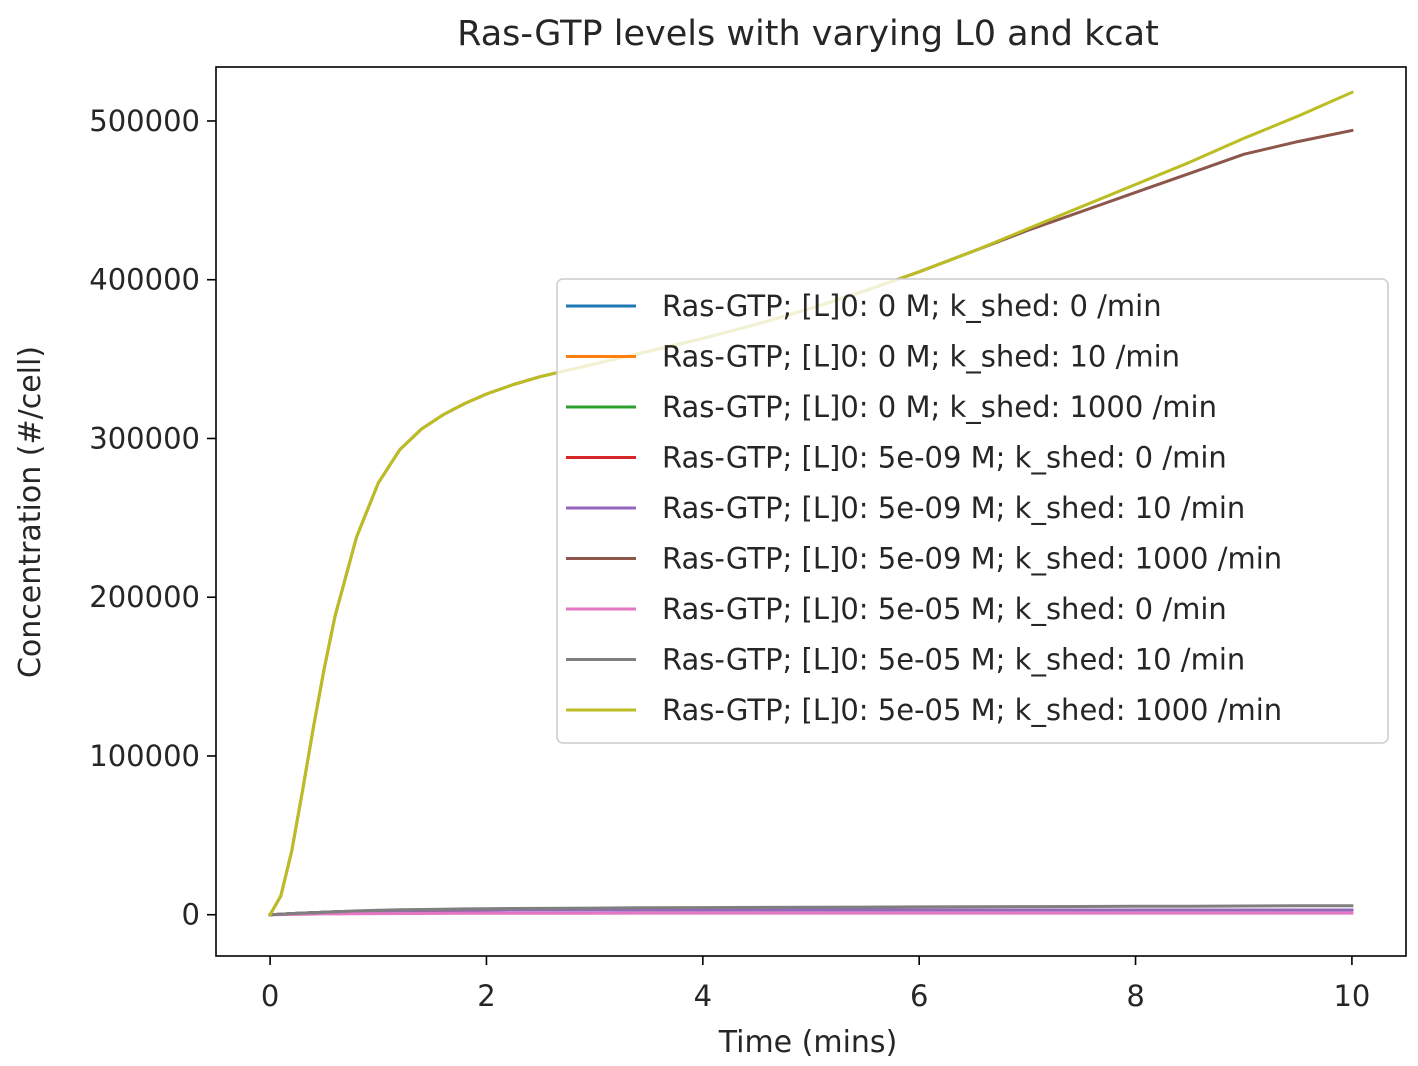 This screenshot has height=1066, width=1418. I want to click on x-axis-ticks: 0 2 4 6 8 10, so click(815, 984).